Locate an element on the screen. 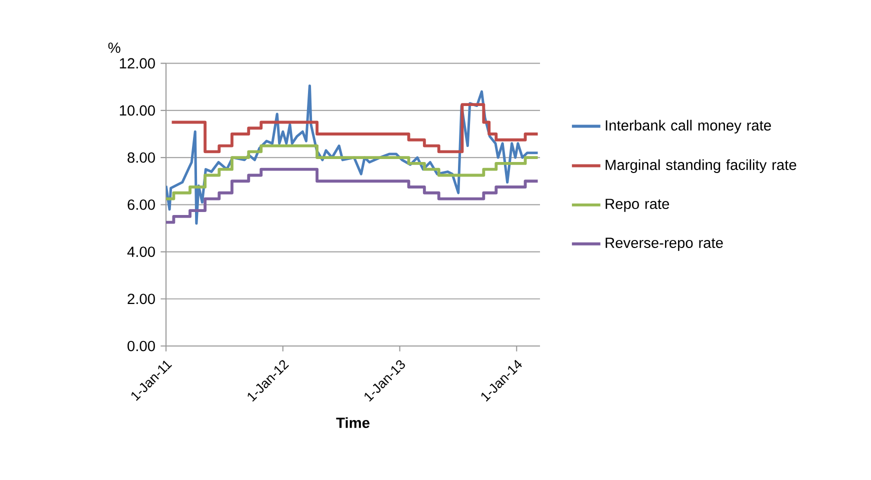  y-tick-label: 12.00 is located at coordinates (137, 63).